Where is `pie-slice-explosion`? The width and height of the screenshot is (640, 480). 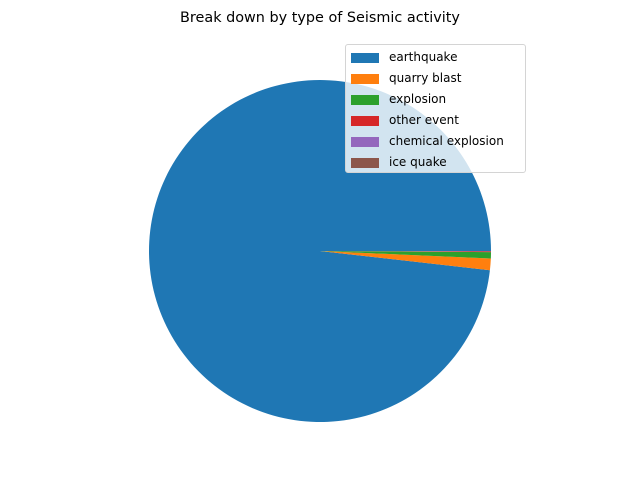 pie-slice-explosion is located at coordinates (405, 255).